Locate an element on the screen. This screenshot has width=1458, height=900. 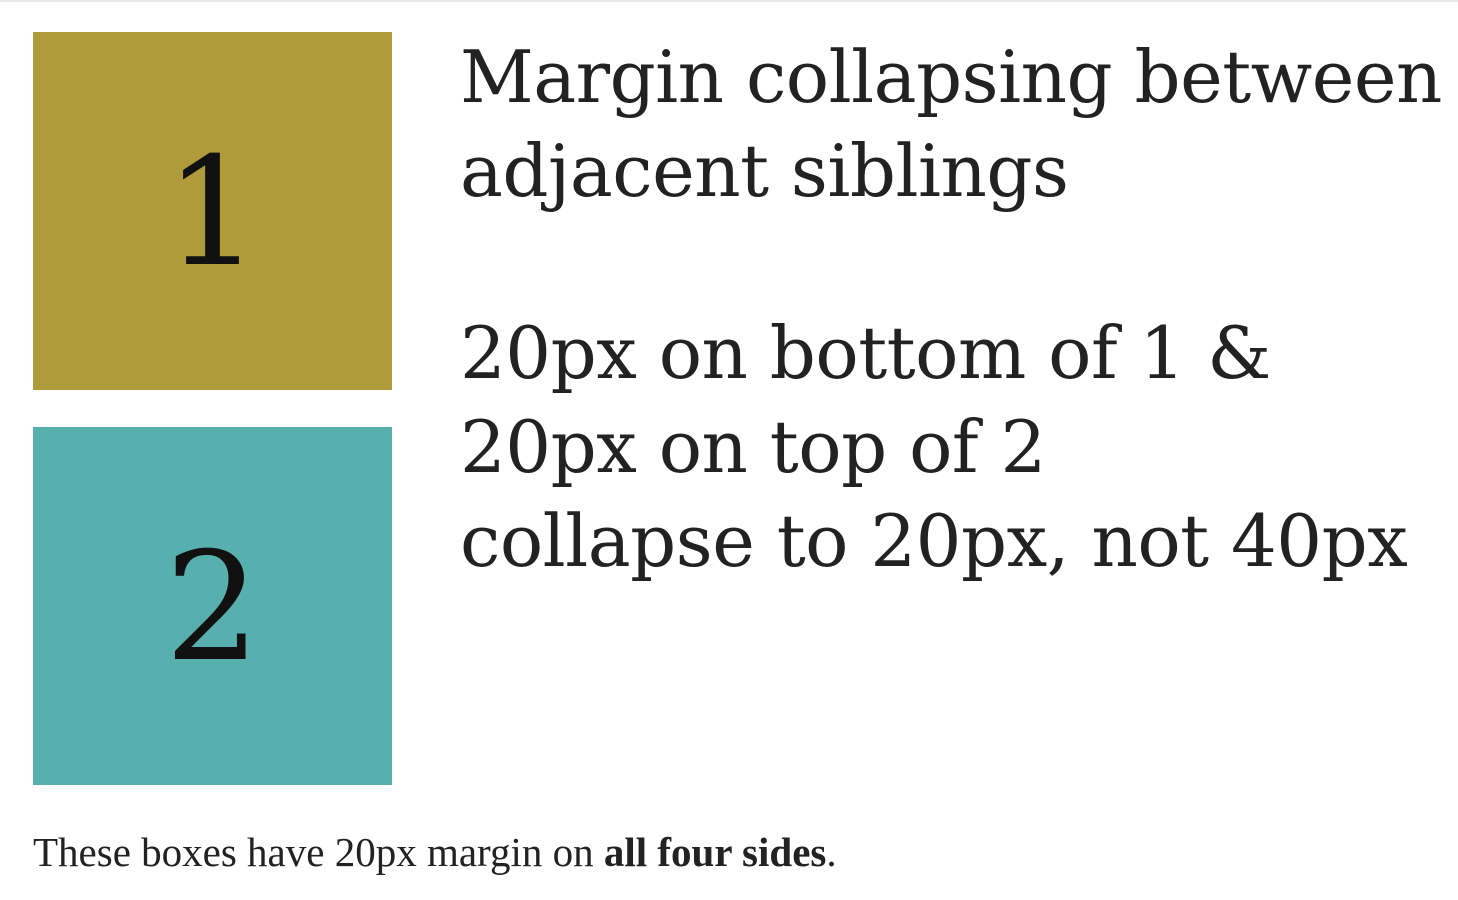
caption-emphasis: all four sides is located at coordinates (715, 852).